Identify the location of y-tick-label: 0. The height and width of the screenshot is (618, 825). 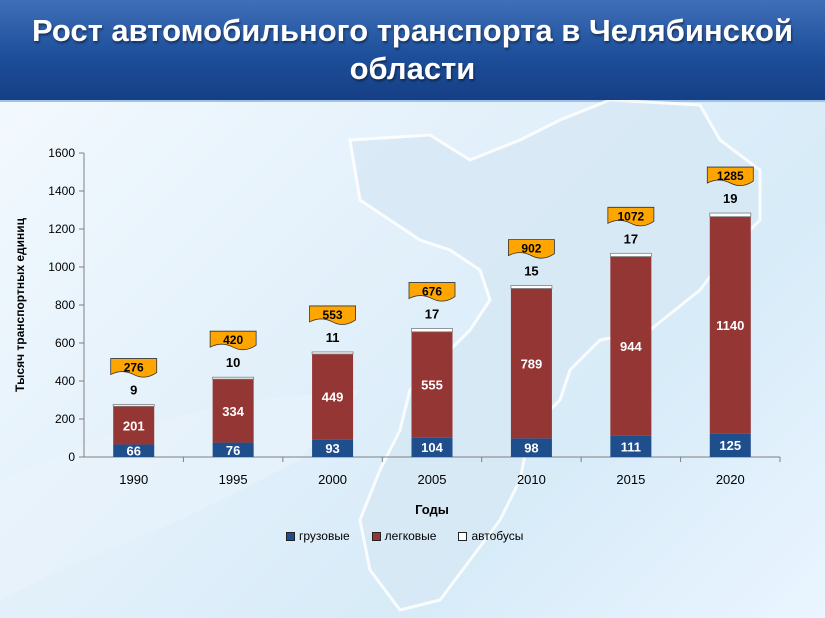
(71, 457).